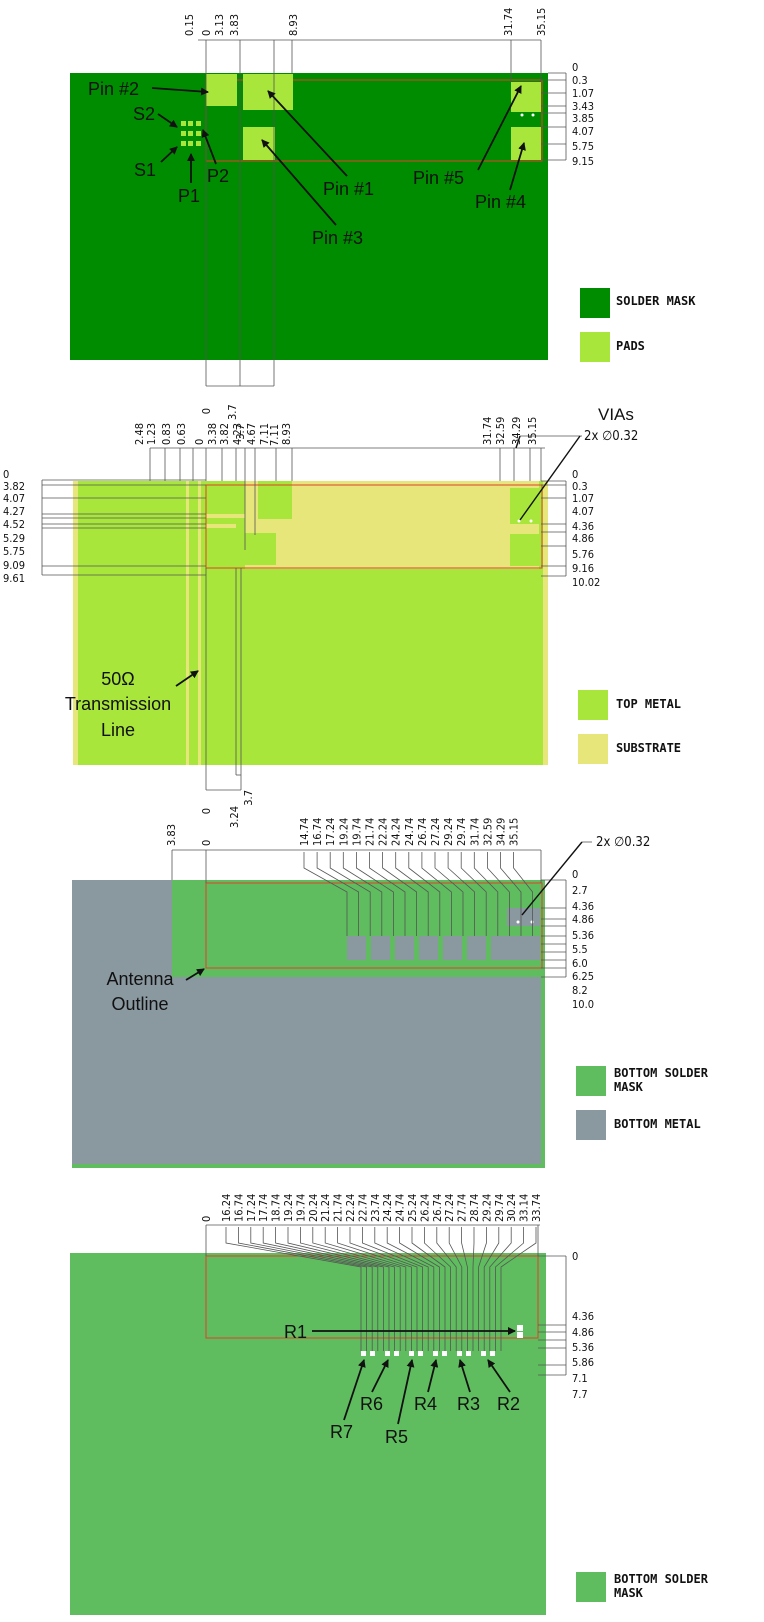  Describe the element at coordinates (629, 1593) in the screenshot. I see `legend-label-mask: MASK` at that location.